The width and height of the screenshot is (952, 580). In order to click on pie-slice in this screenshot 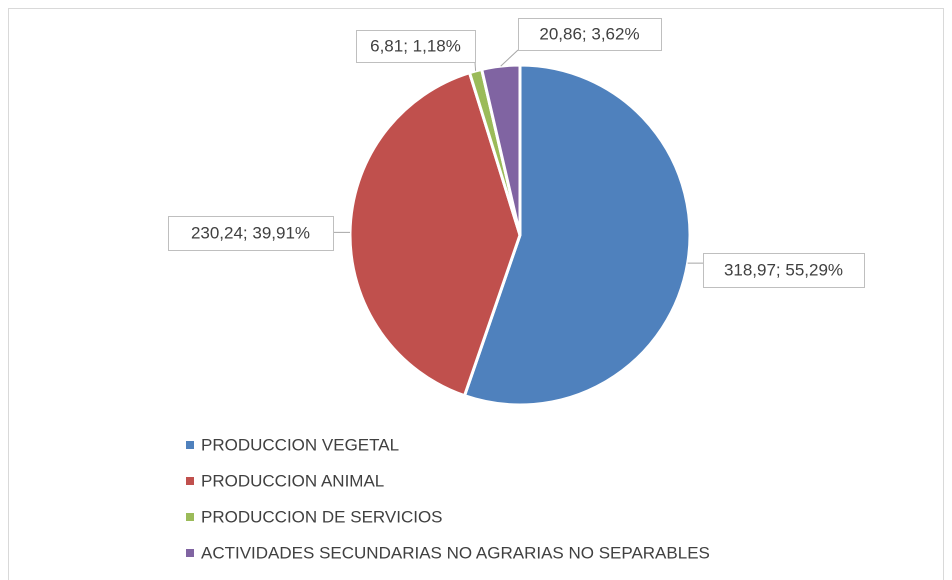, I will do `click(500, 149)`.